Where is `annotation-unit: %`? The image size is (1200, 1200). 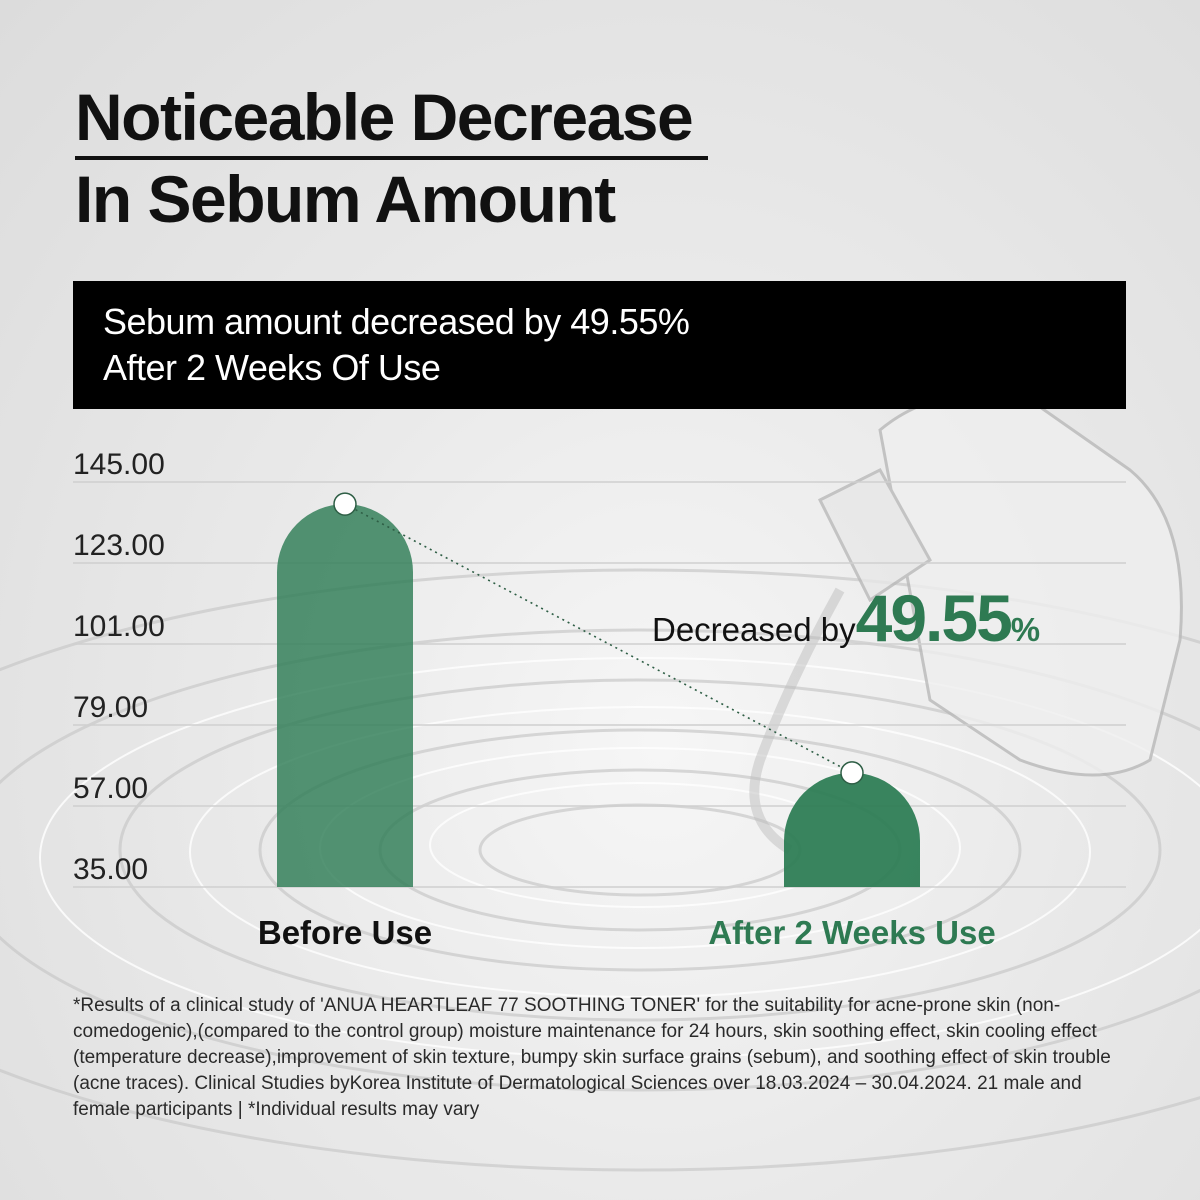
annotation-unit: % is located at coordinates (1025, 629).